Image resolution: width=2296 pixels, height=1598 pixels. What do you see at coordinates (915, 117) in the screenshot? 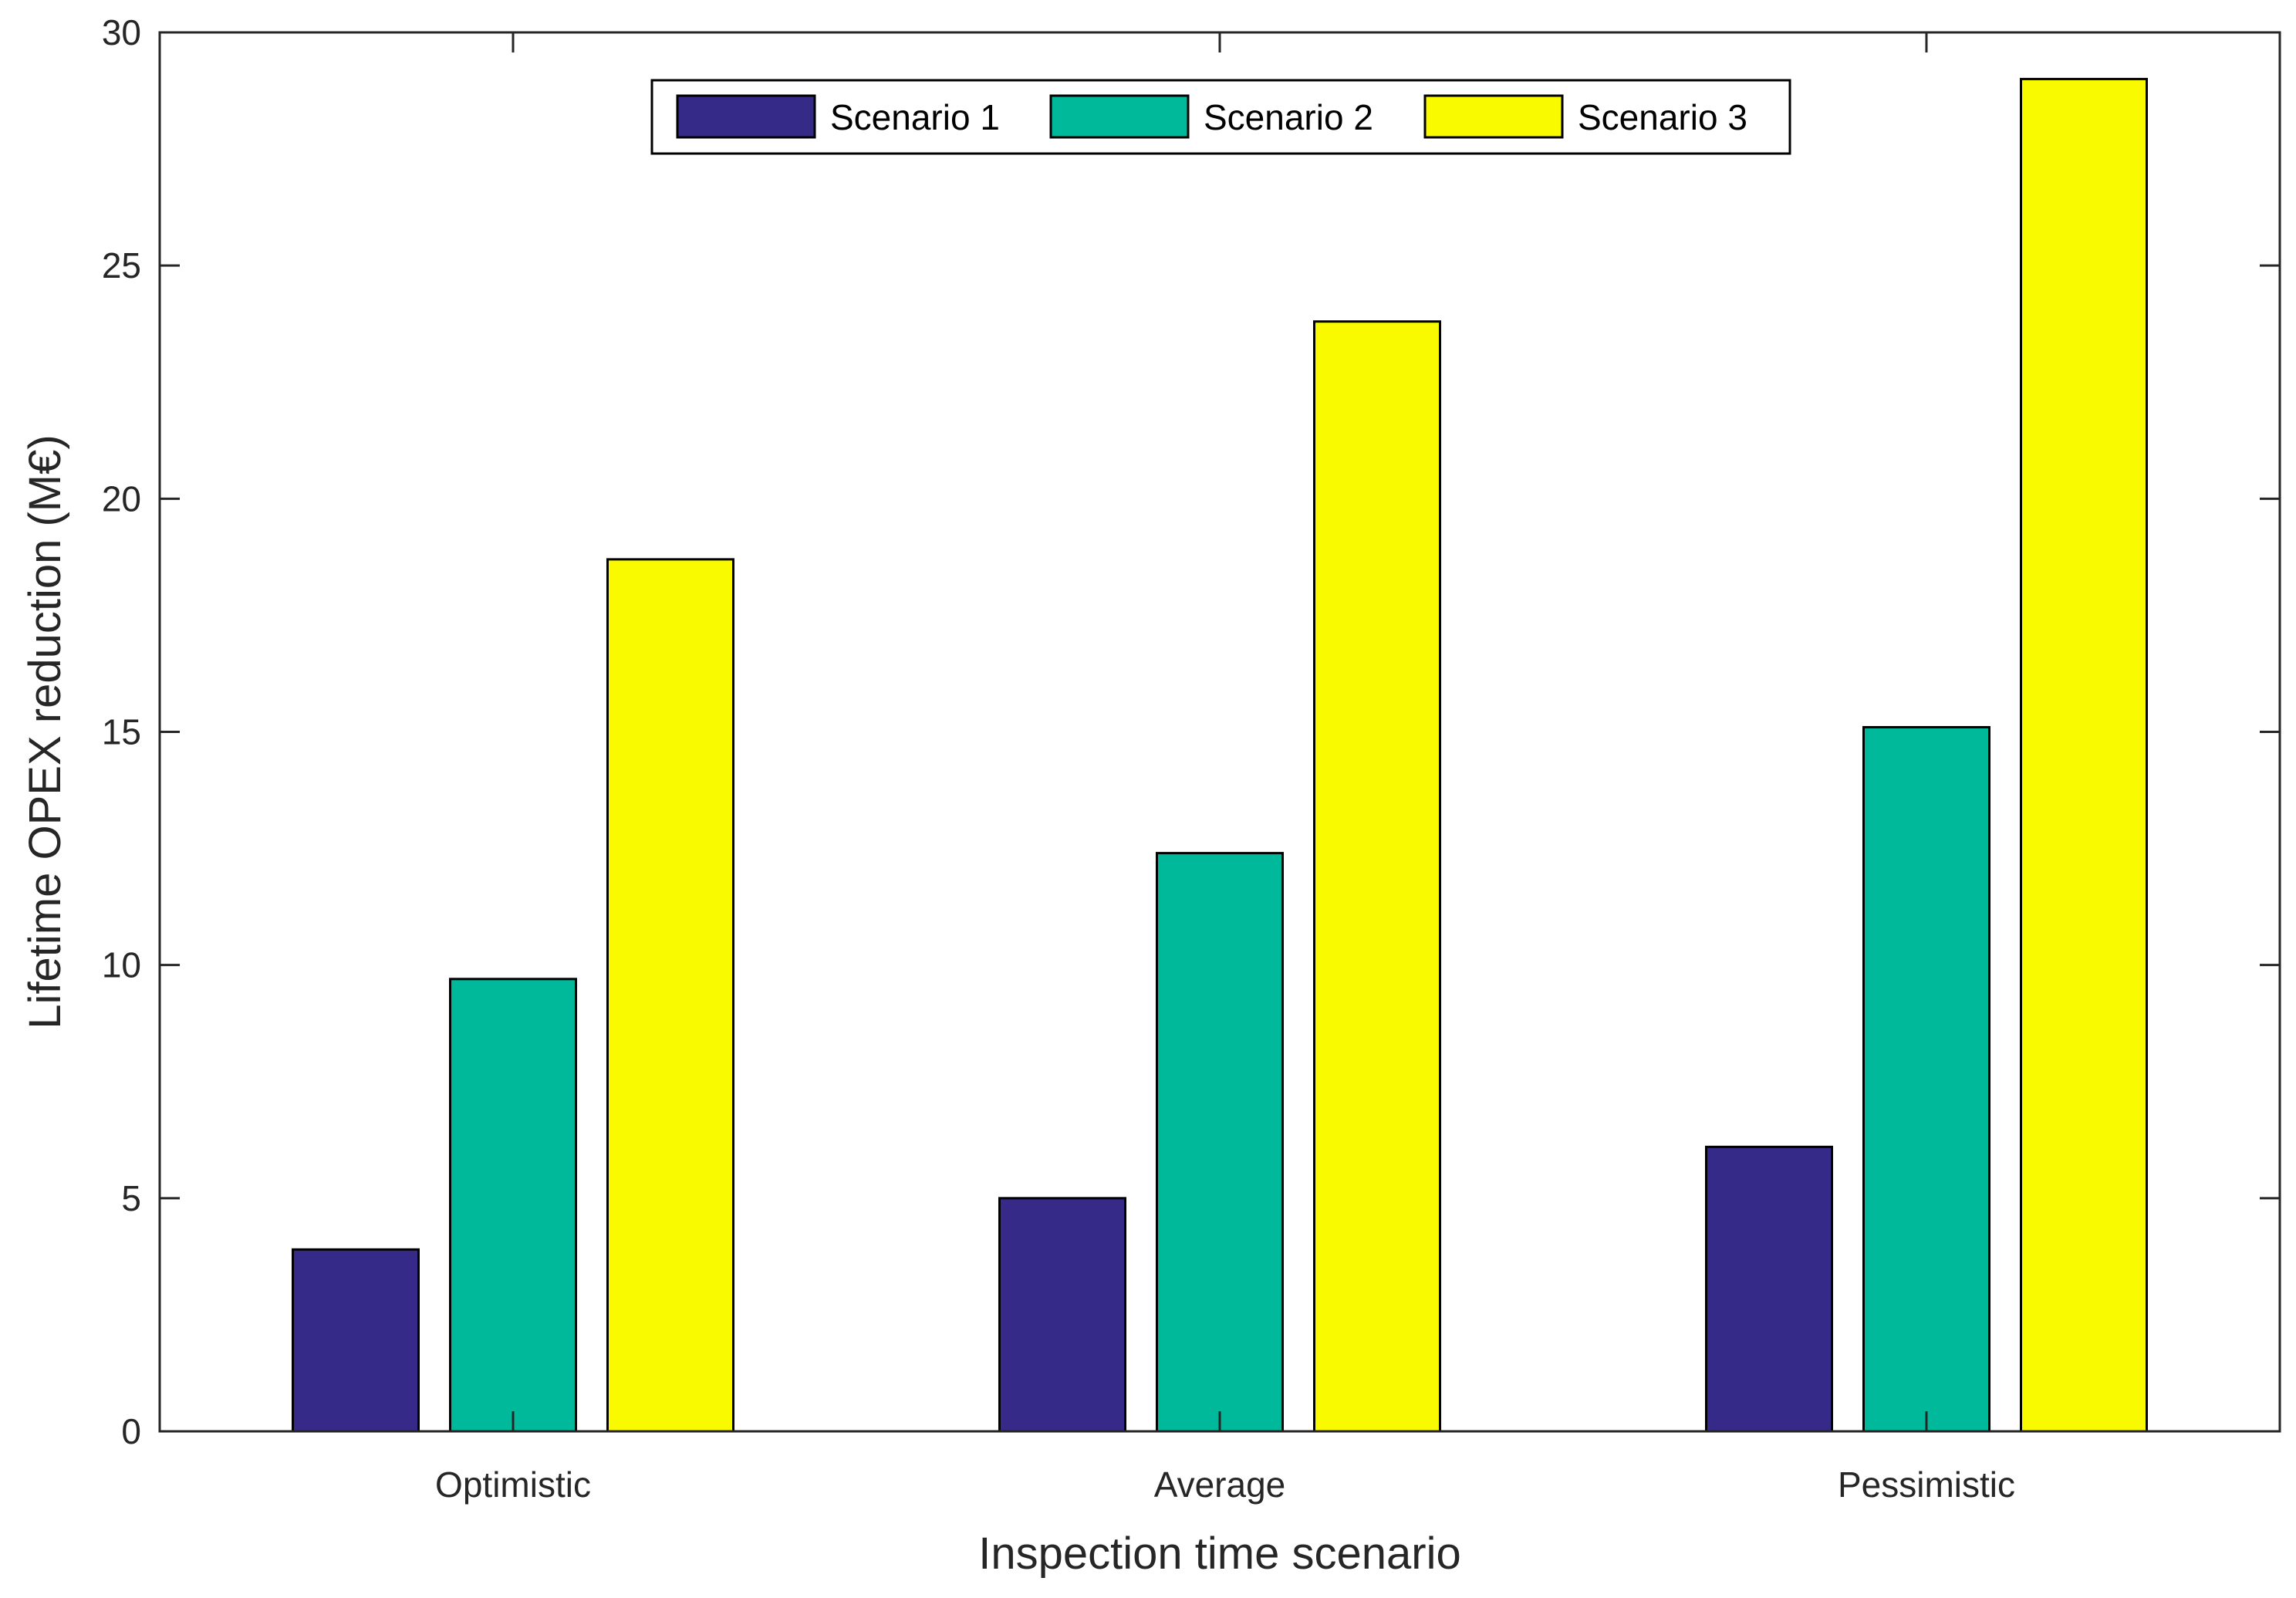
I see `legend-label-scenario-1: Scenario 1` at bounding box center [915, 117].